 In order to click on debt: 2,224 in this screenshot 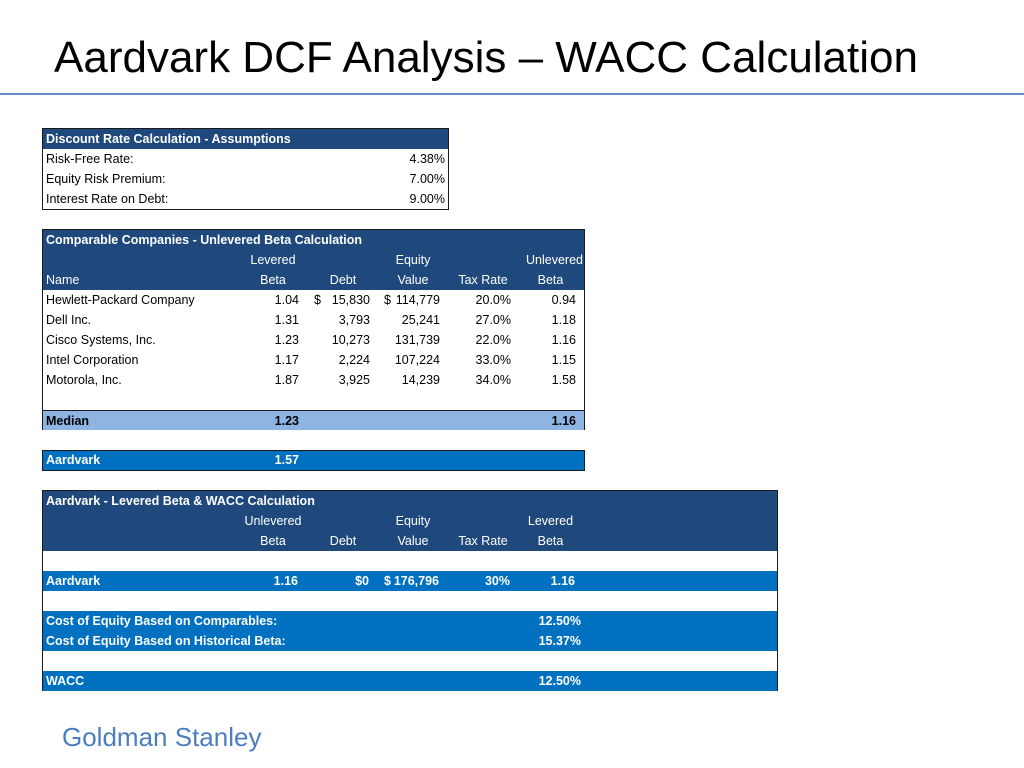, I will do `click(354, 360)`.